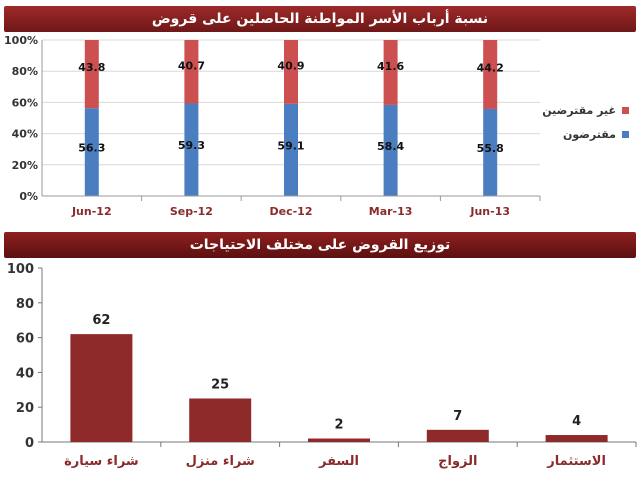 The height and width of the screenshot is (480, 640). I want to click on x-tick-label: السفر, so click(338, 461).